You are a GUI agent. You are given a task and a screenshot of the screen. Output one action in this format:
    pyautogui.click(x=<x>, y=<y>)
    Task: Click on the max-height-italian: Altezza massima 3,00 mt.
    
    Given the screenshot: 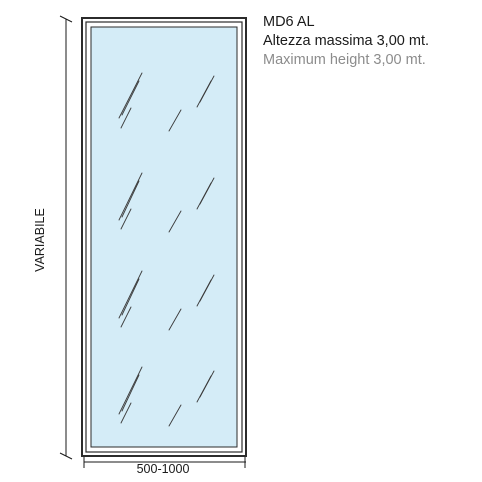 What is the action you would take?
    pyautogui.click(x=346, y=41)
    